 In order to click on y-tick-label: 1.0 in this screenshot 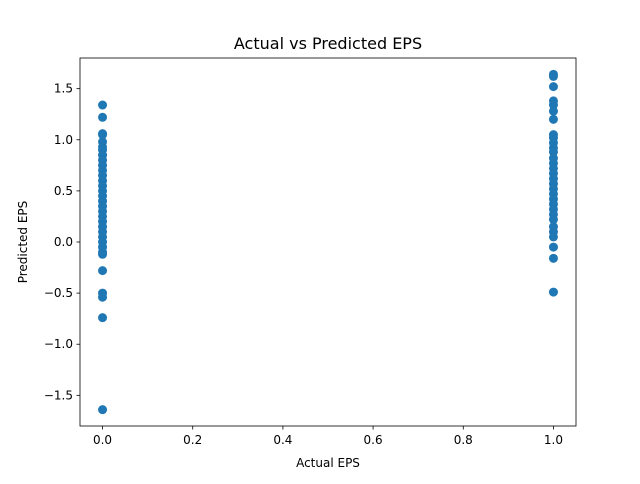, I will do `click(63, 140)`.